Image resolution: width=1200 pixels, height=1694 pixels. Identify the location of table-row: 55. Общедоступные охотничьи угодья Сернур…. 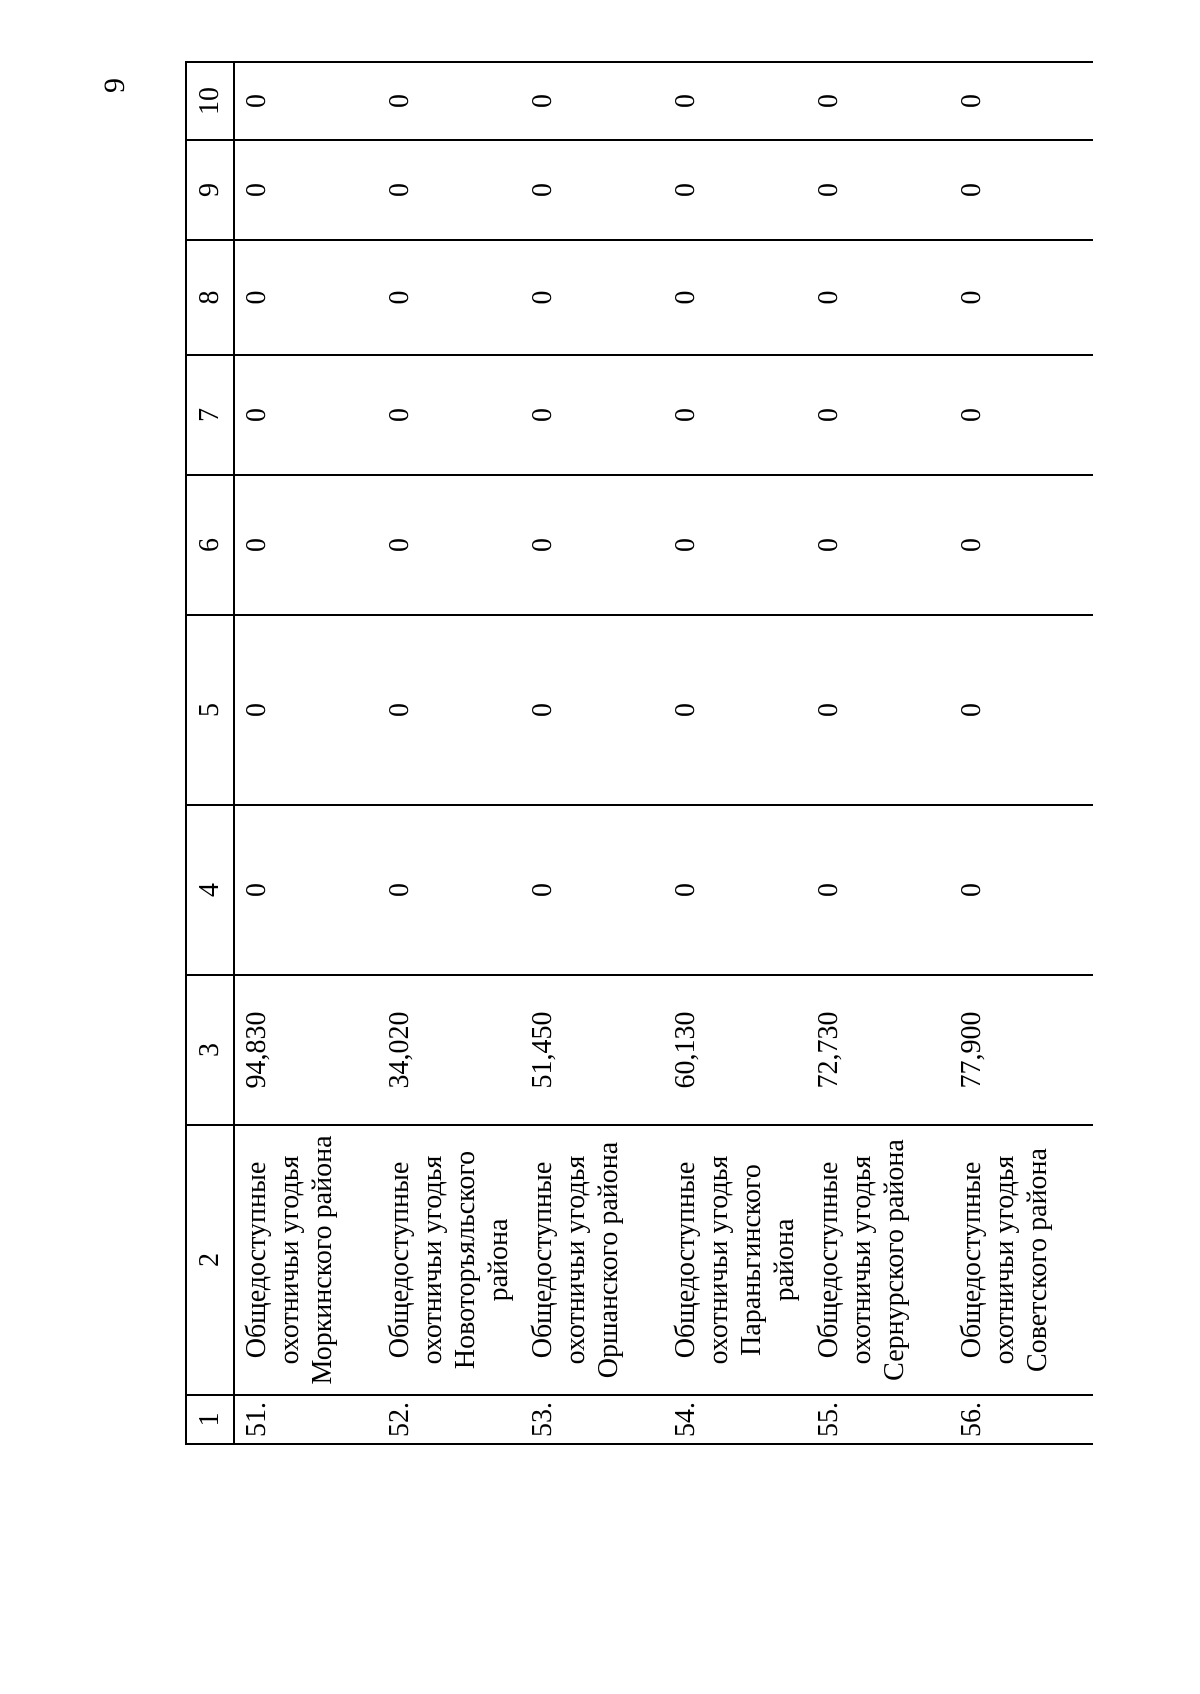
(878, 753).